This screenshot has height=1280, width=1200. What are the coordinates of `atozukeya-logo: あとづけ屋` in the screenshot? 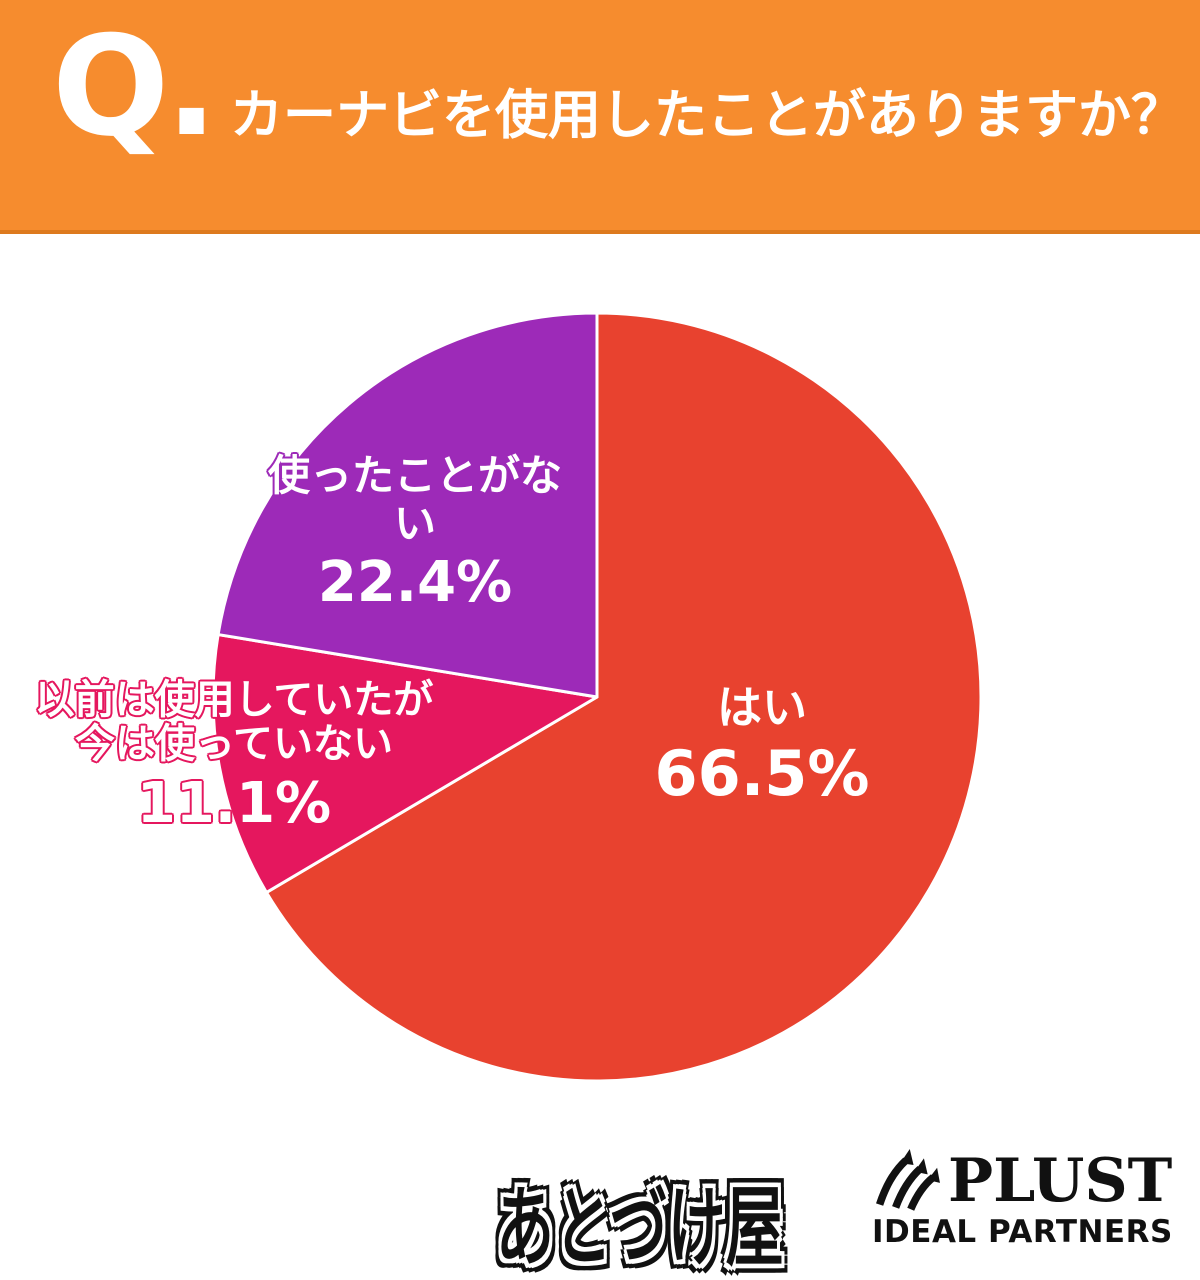 It's located at (640, 1227).